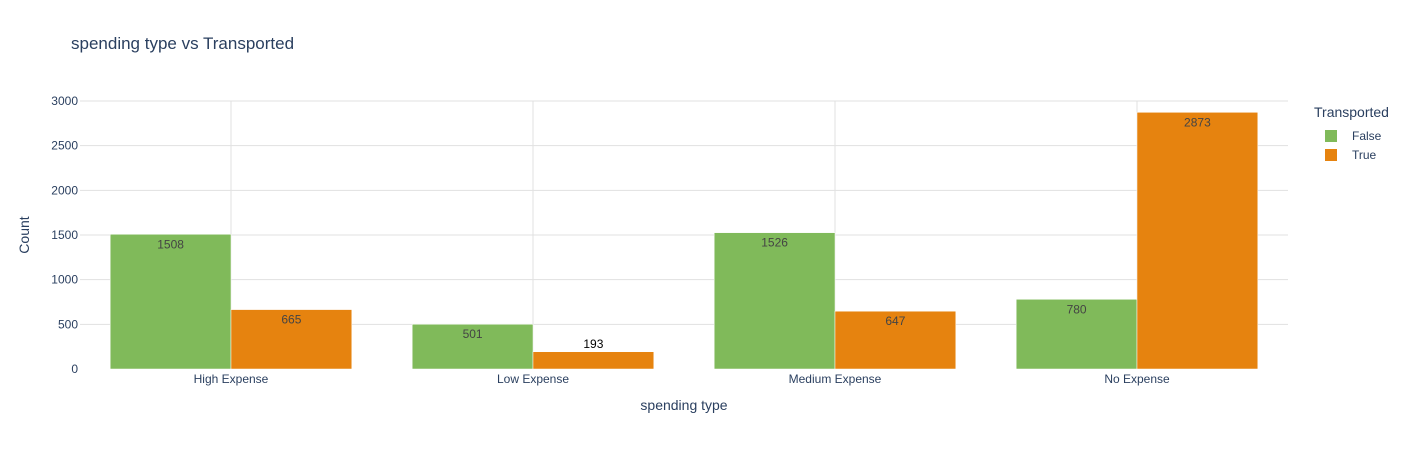 The width and height of the screenshot is (1413, 450). I want to click on data-label: 665, so click(291, 320).